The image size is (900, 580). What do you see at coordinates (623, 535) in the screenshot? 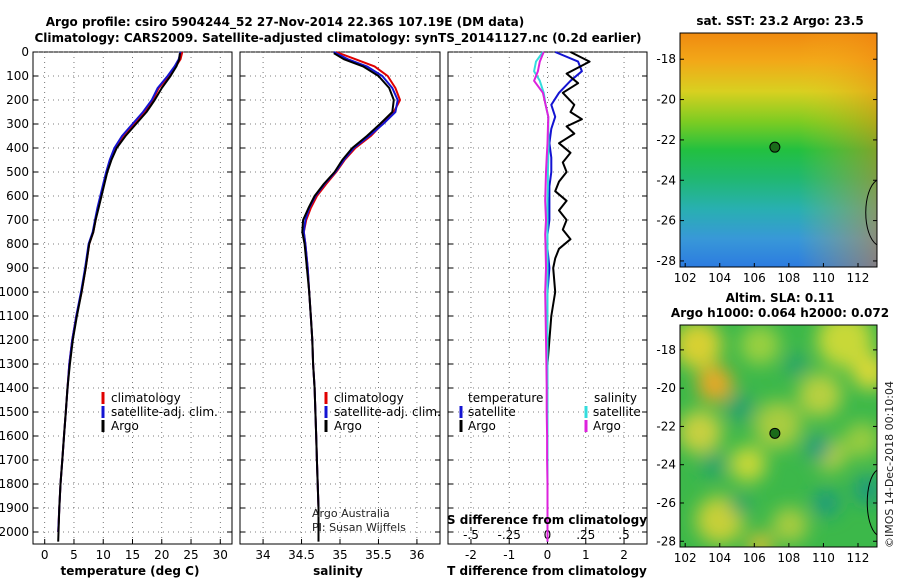
I see `s-tick-label: .5` at bounding box center [623, 535].